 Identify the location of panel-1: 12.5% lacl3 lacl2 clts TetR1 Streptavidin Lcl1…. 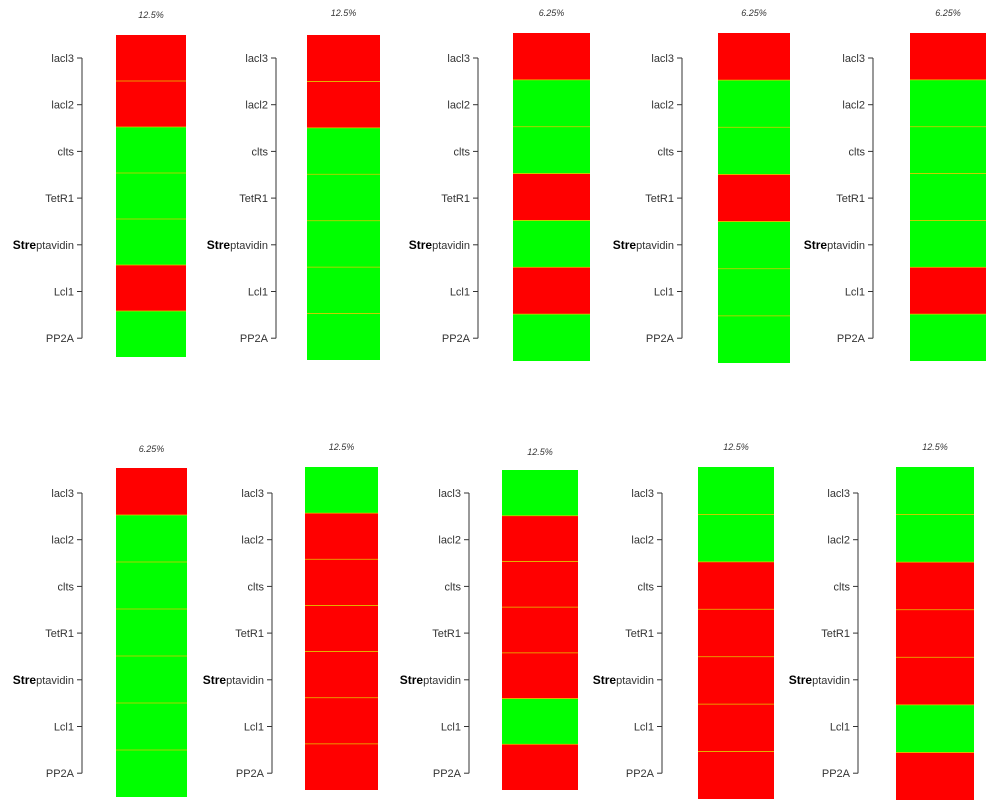
(99, 183).